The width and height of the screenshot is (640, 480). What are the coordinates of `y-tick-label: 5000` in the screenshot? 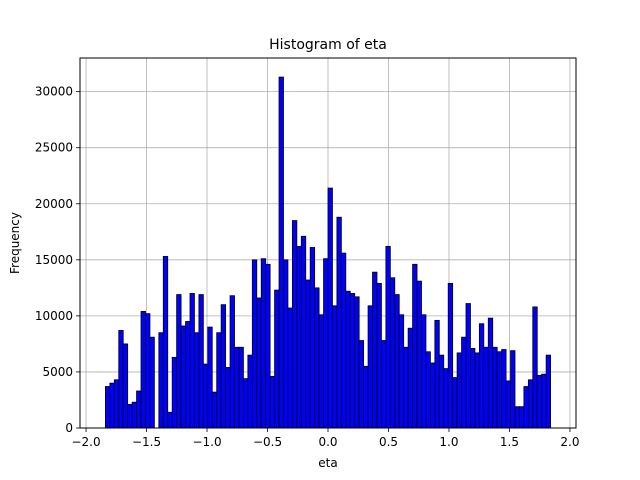 It's located at (57, 372).